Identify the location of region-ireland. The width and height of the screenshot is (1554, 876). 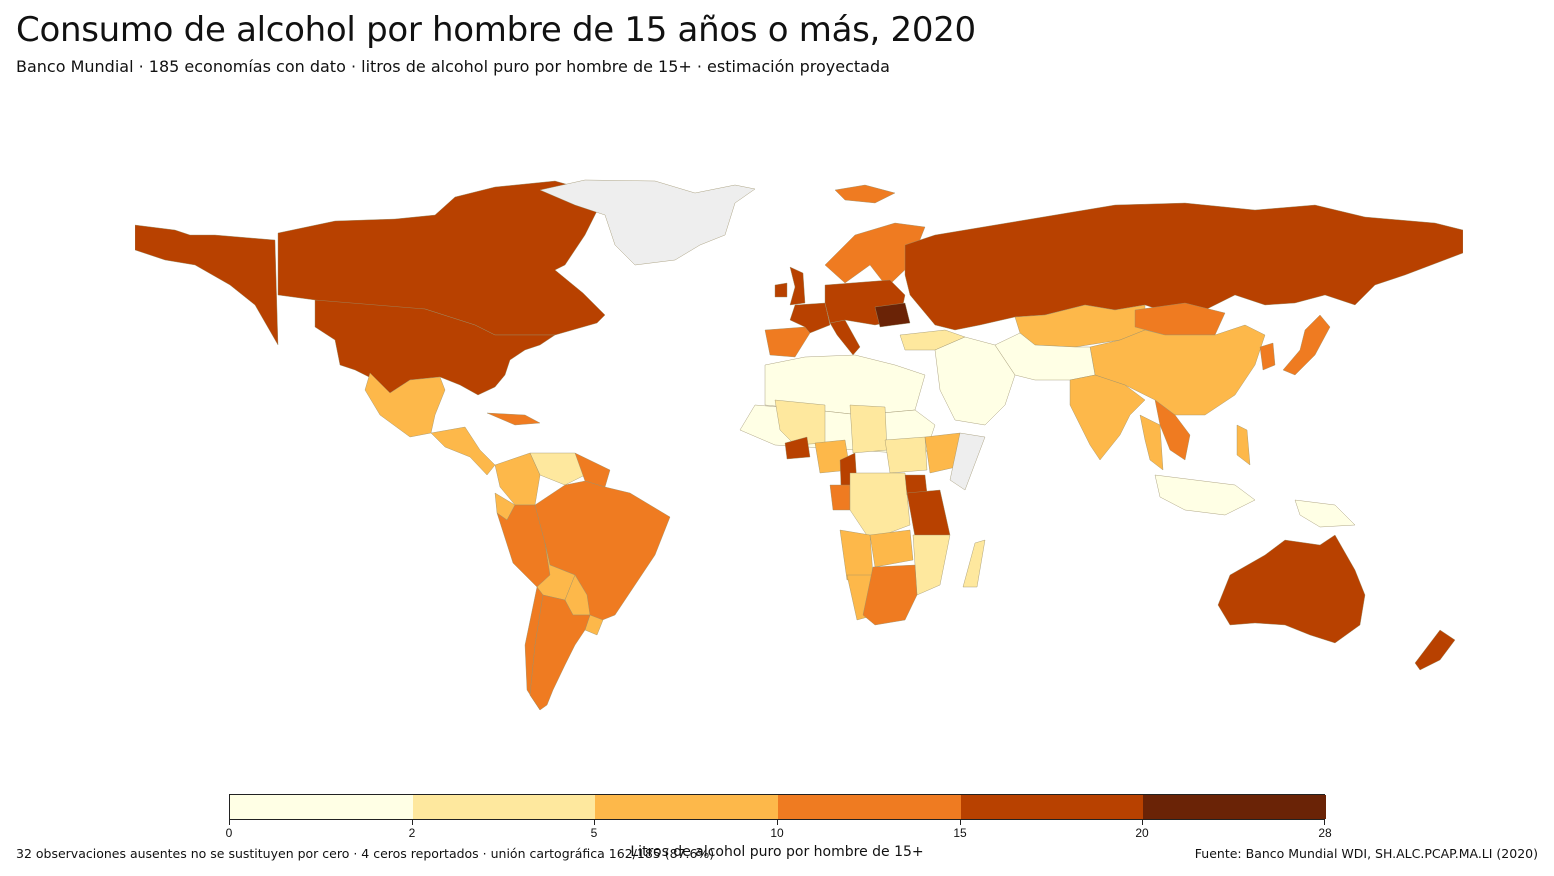
(781, 290).